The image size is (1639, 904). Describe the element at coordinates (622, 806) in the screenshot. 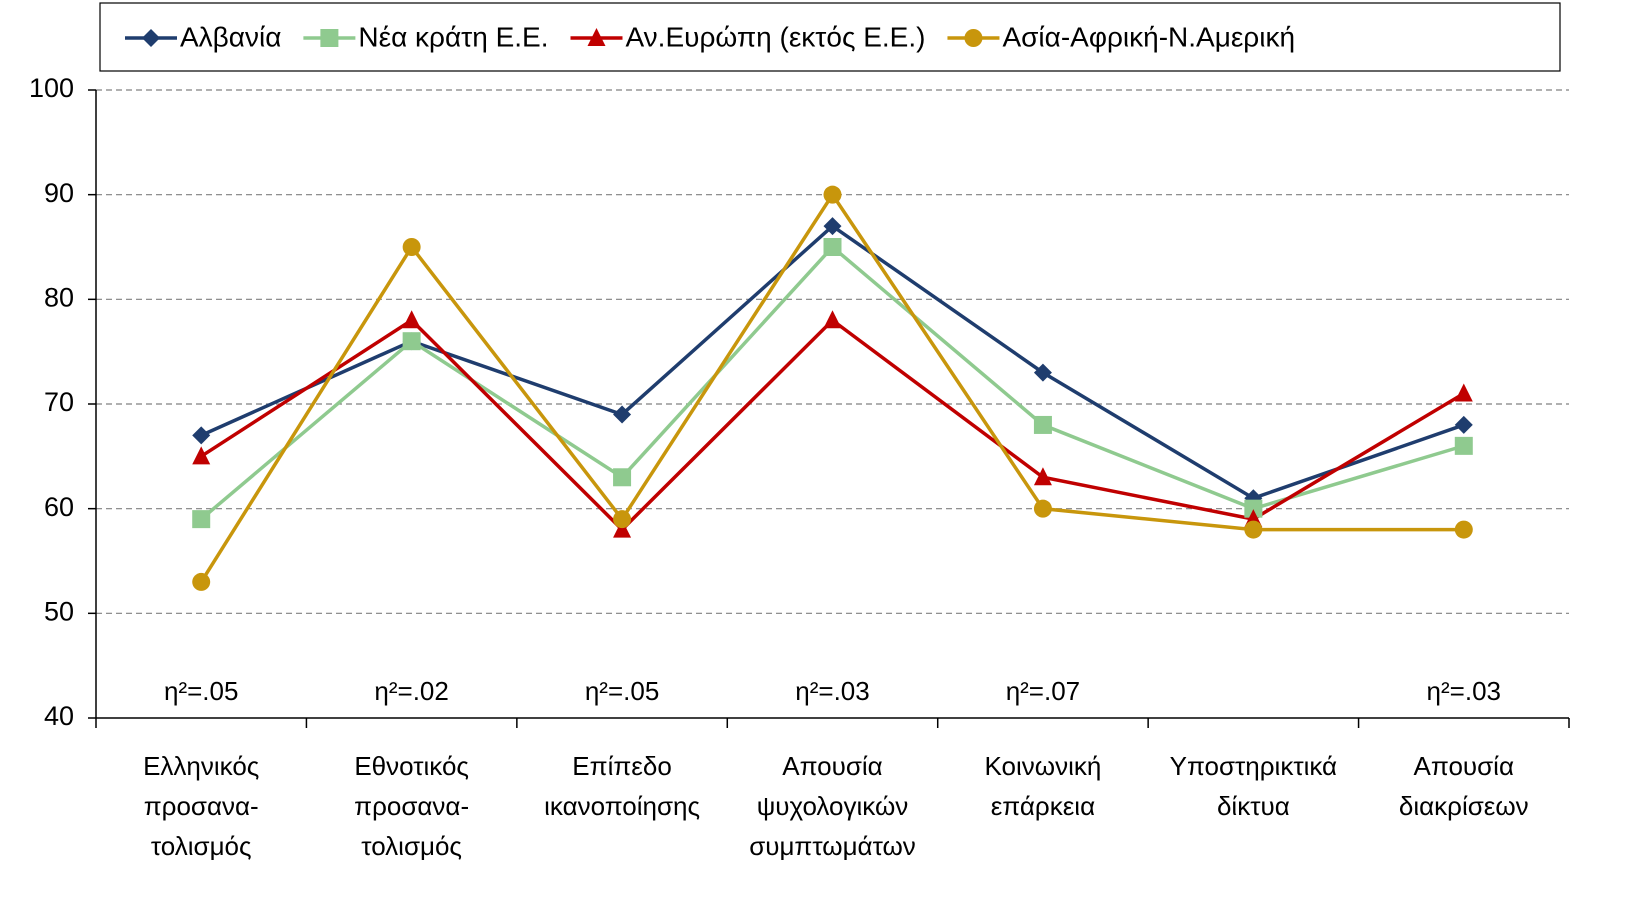

I see `x-tick-label: ικανοποίησης` at that location.